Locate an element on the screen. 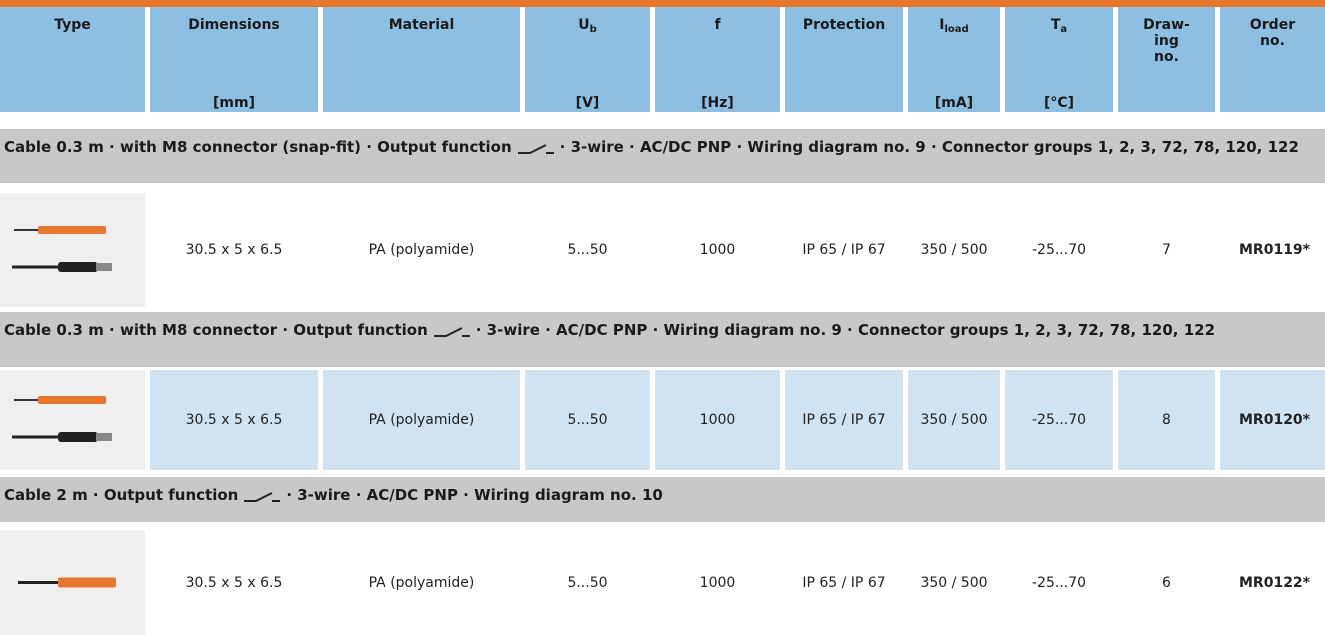 The height and width of the screenshot is (635, 1325). header-line: Iload is located at coordinates (954, 27).